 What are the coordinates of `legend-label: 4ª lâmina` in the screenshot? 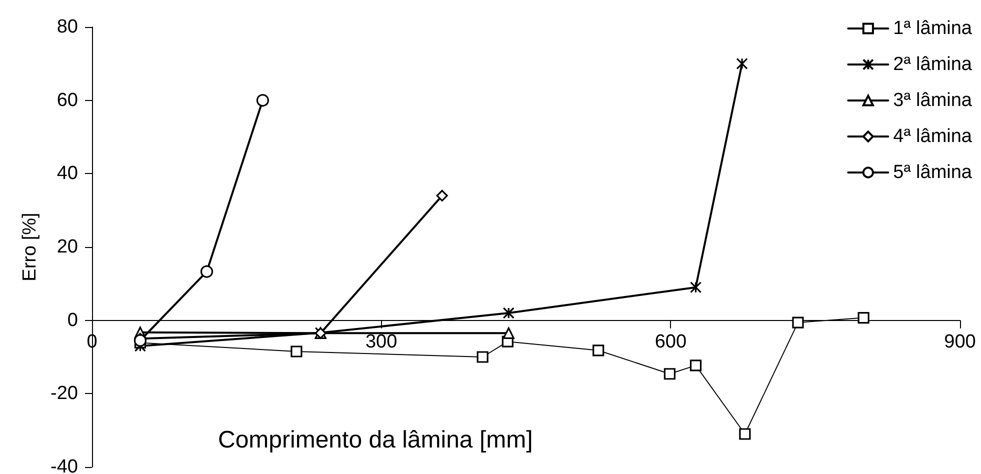 It's located at (932, 136).